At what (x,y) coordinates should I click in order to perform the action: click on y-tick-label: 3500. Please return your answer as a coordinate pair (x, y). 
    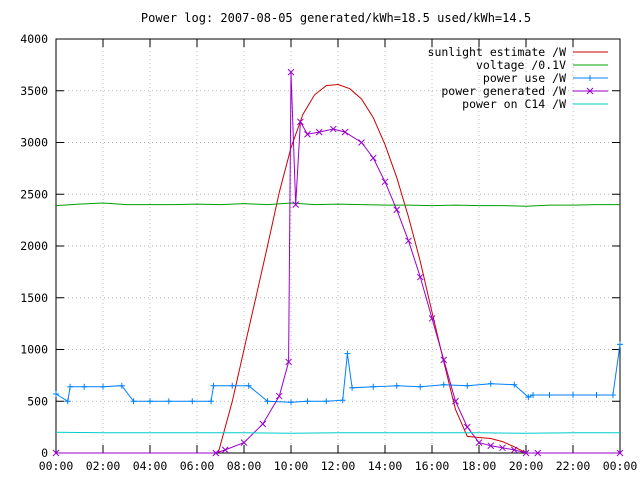
    Looking at the image, I should click on (34, 91).